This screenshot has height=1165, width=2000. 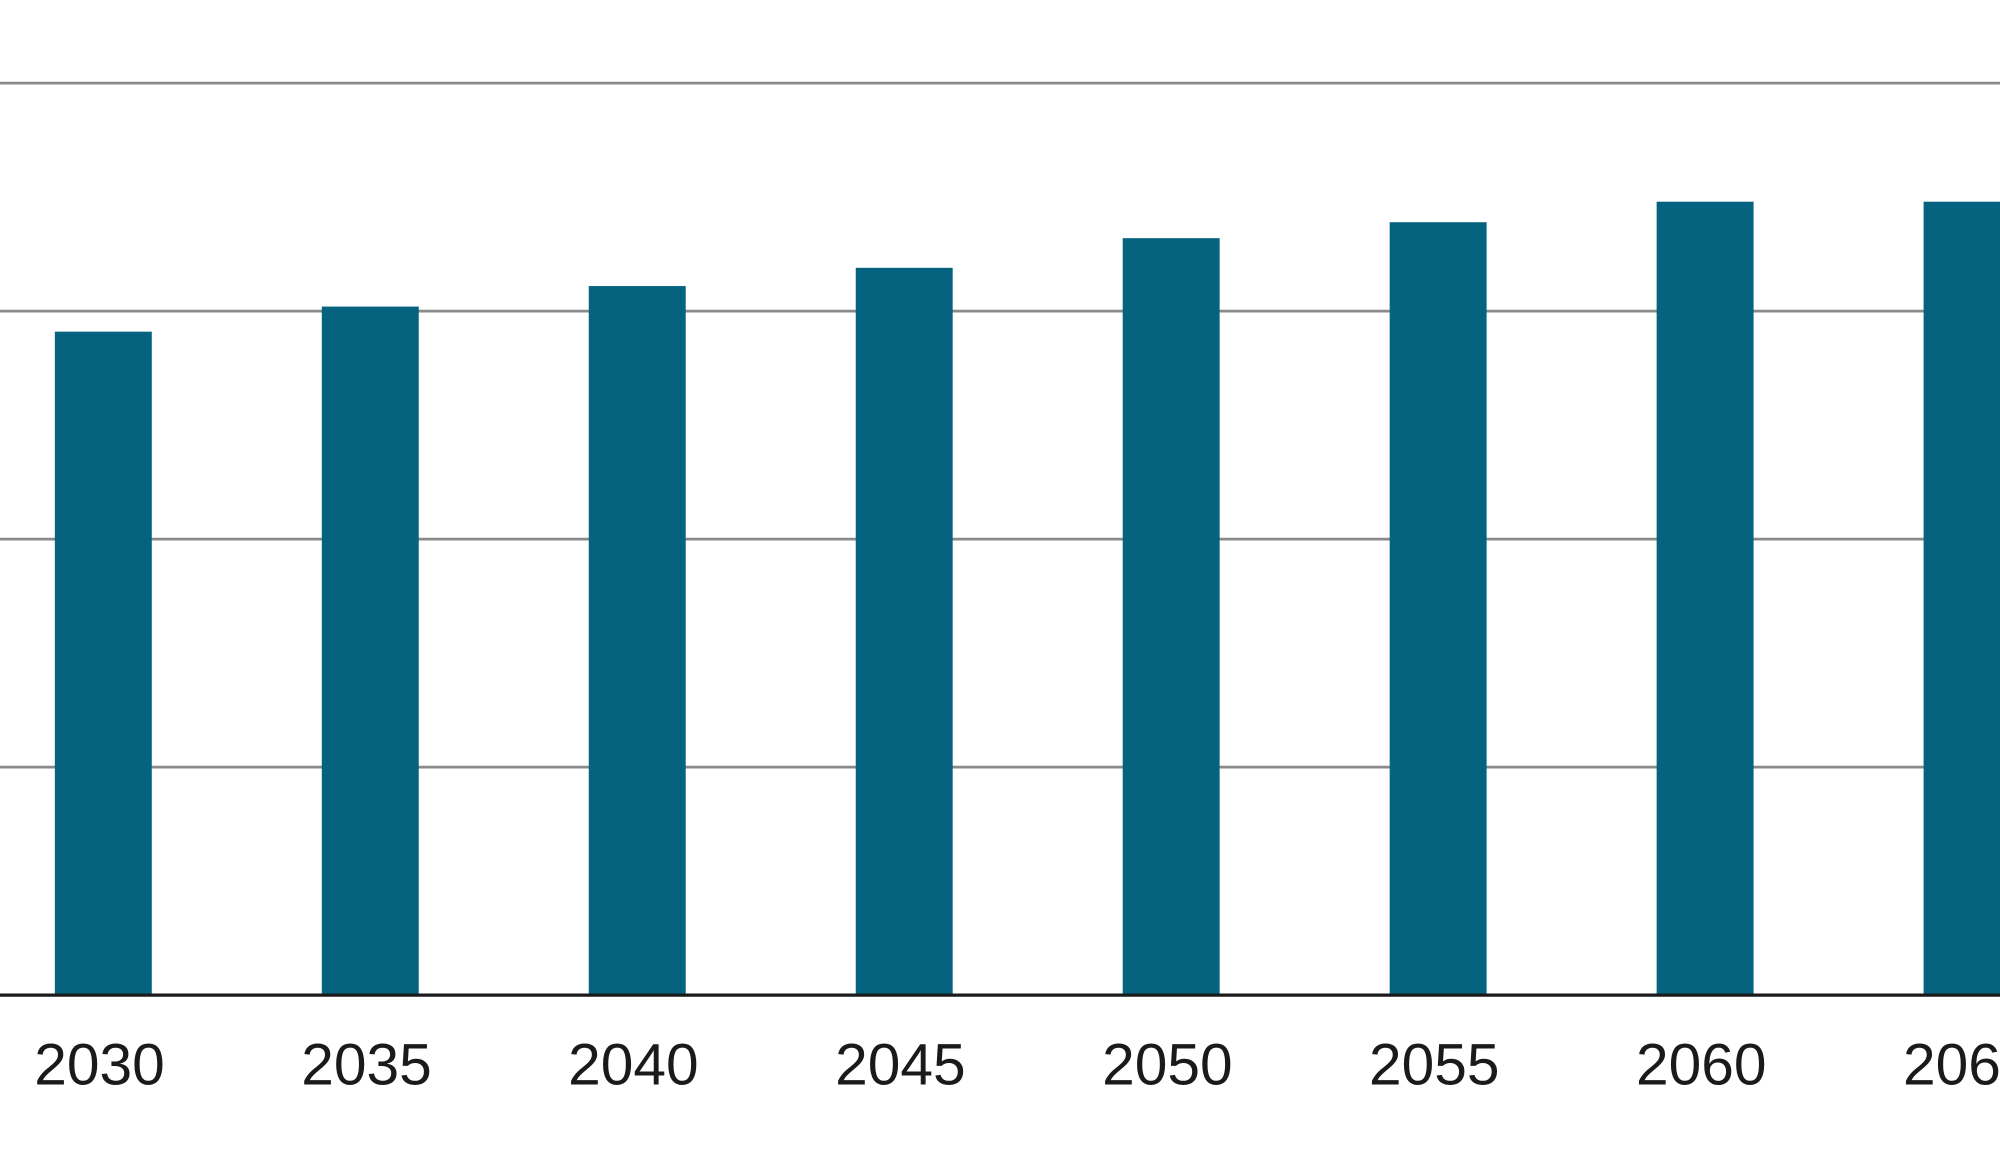 What do you see at coordinates (366, 1065) in the screenshot?
I see `x-tick-label: 2035` at bounding box center [366, 1065].